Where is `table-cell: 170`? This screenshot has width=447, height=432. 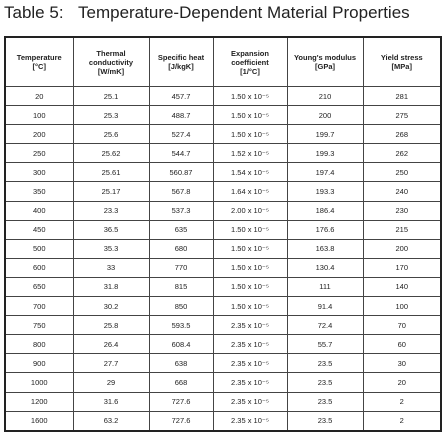 table-cell: 170 is located at coordinates (402, 267).